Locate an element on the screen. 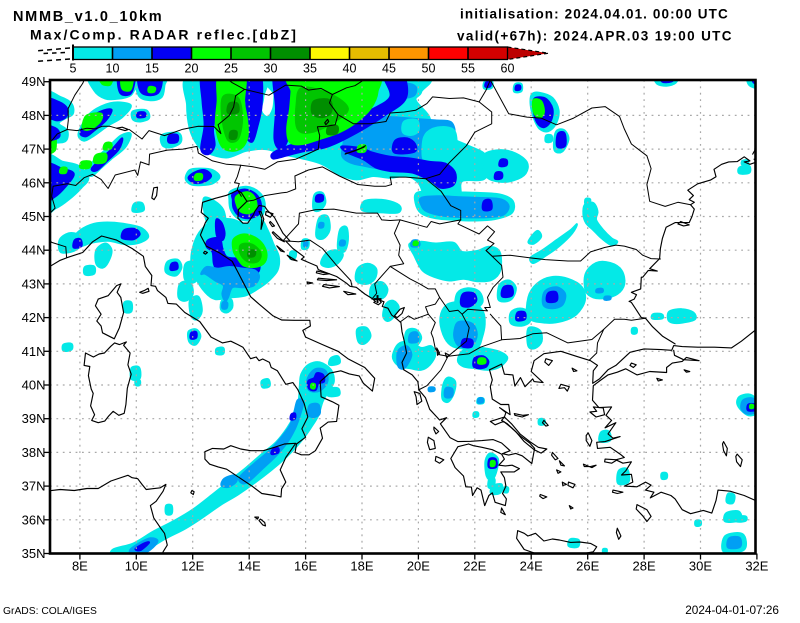  svg-text: 30 is located at coordinates (271, 69).